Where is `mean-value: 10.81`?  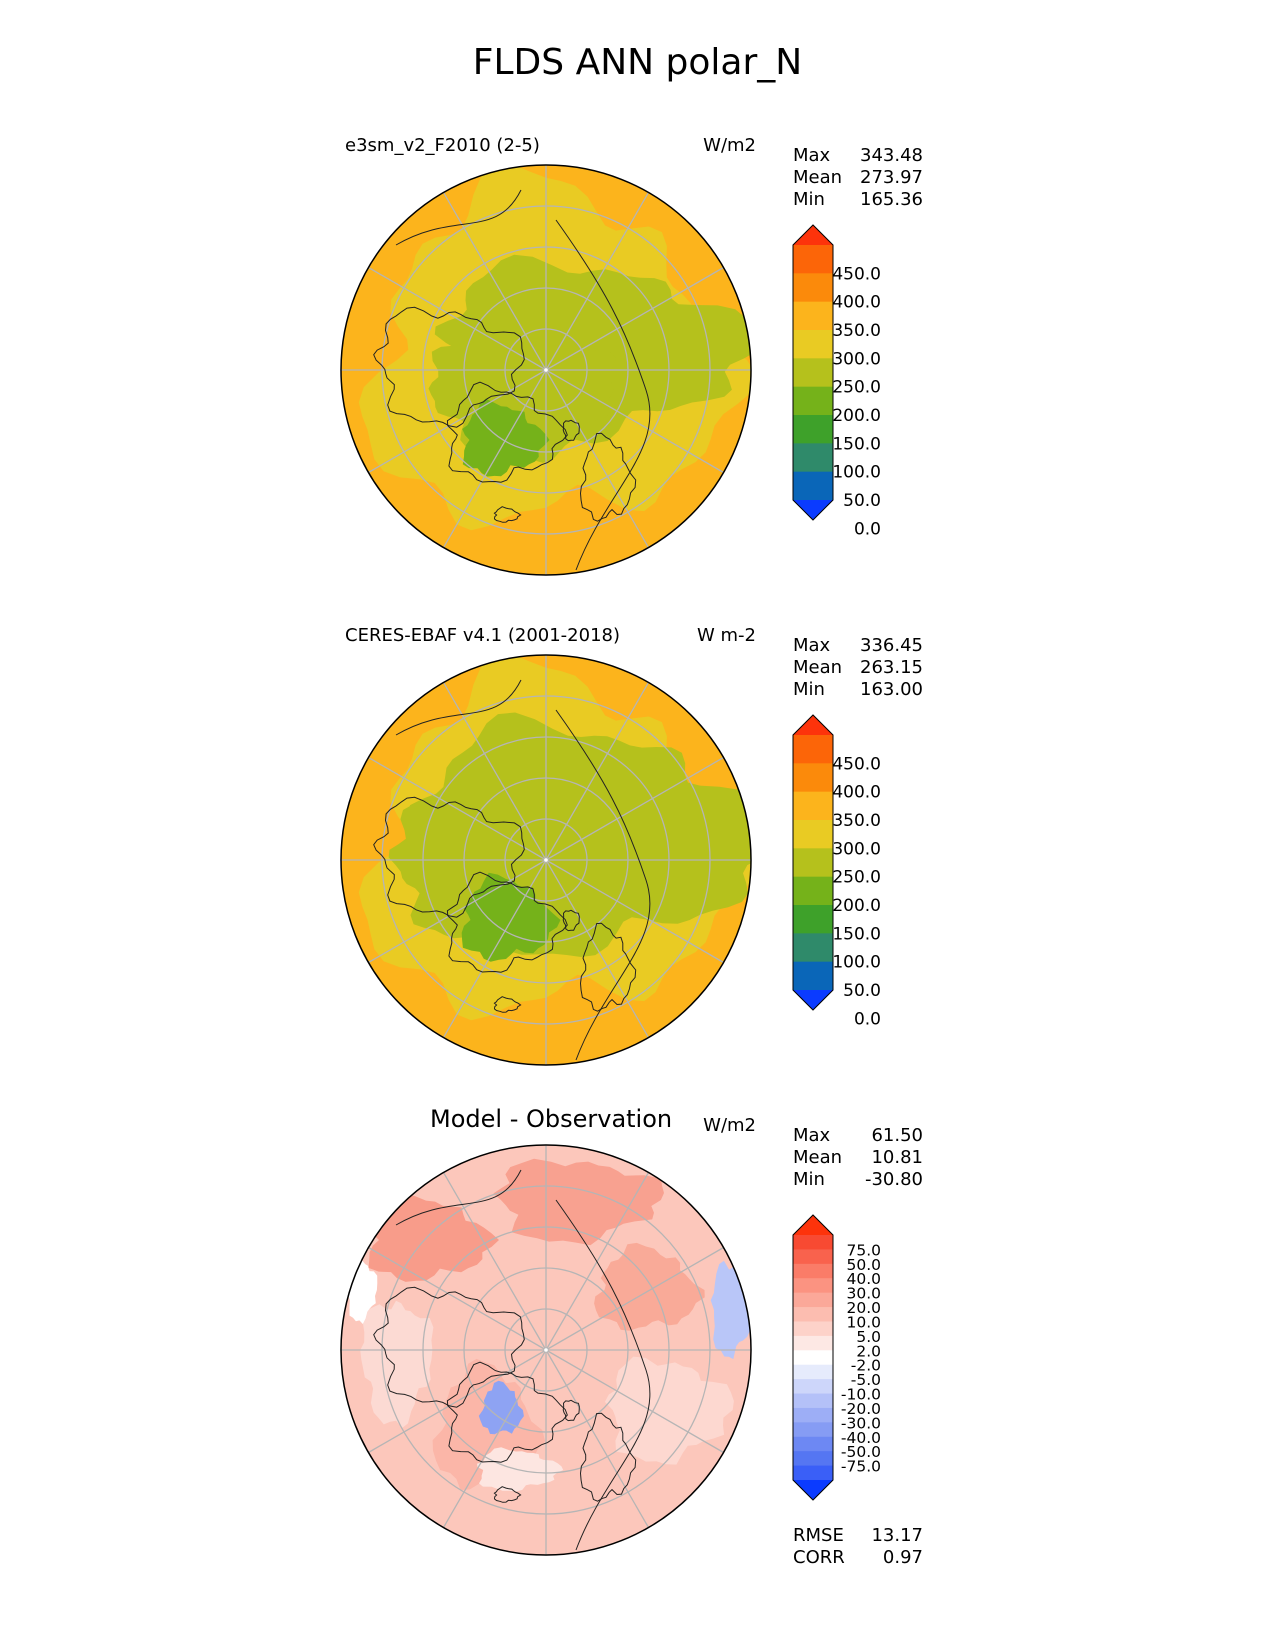
mean-value: 10.81 is located at coordinates (897, 1157).